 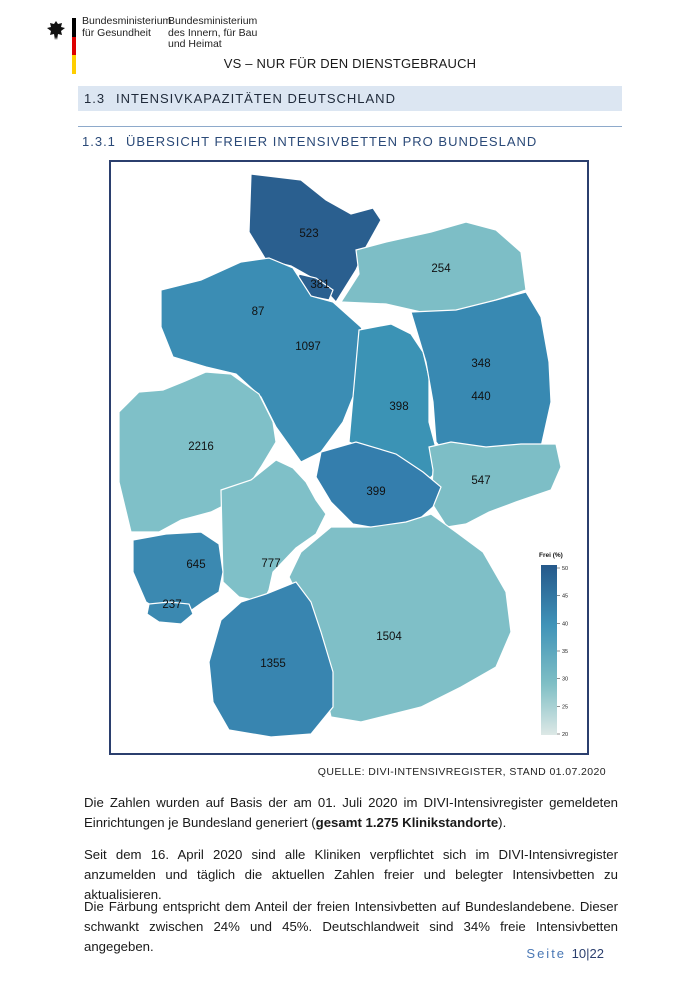 What do you see at coordinates (480, 364) in the screenshot?
I see `map-region-value-label: 348` at bounding box center [480, 364].